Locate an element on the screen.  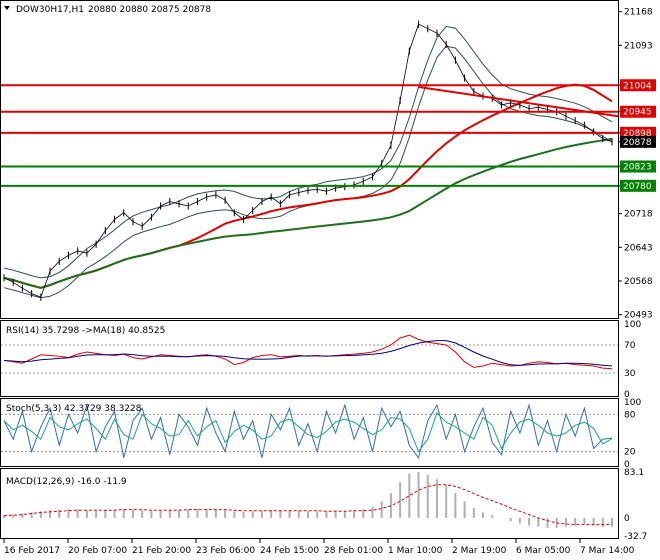
rsi-panel-frame is located at coordinates (309, 358).